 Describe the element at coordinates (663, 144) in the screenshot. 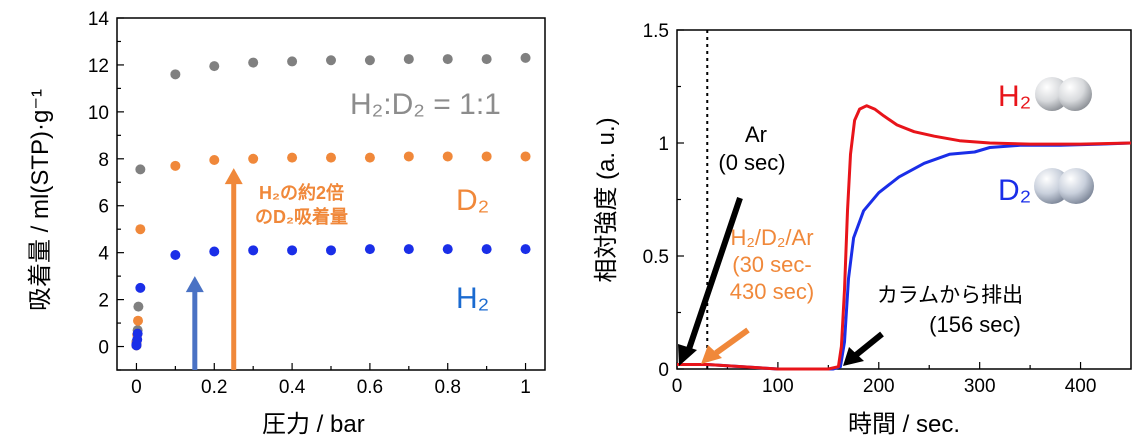

I see `y-tick-label: 1` at that location.